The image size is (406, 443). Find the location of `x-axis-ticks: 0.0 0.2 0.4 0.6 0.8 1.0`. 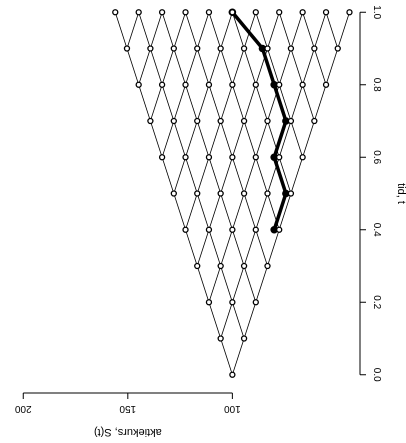

x-axis-ticks: 0.0 0.2 0.4 0.6 0.8 1.0 is located at coordinates (371, 193).